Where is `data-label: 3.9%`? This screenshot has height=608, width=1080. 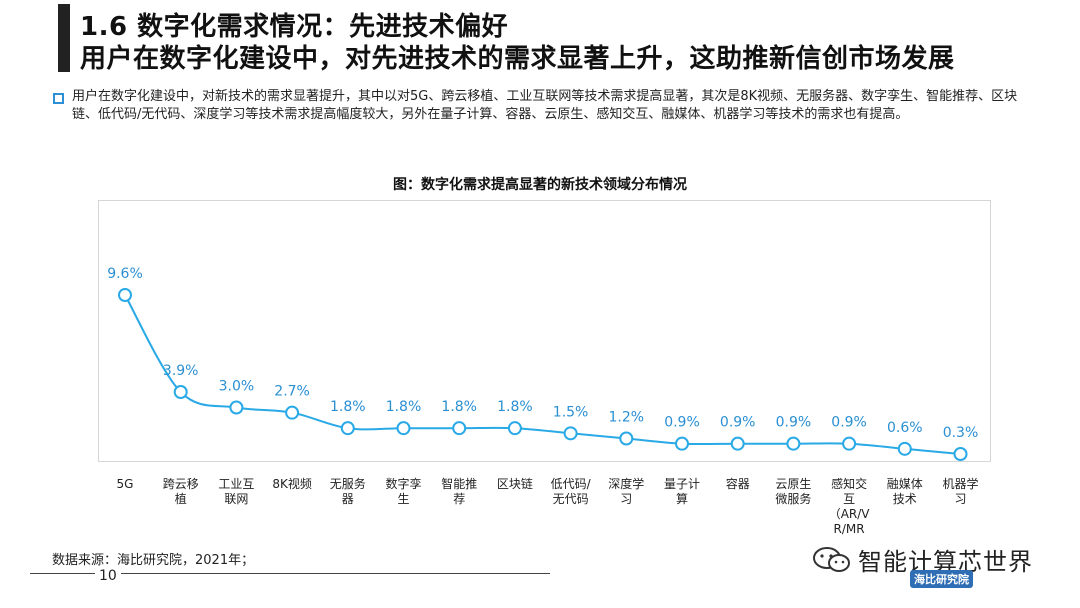
data-label: 3.9% is located at coordinates (181, 371).